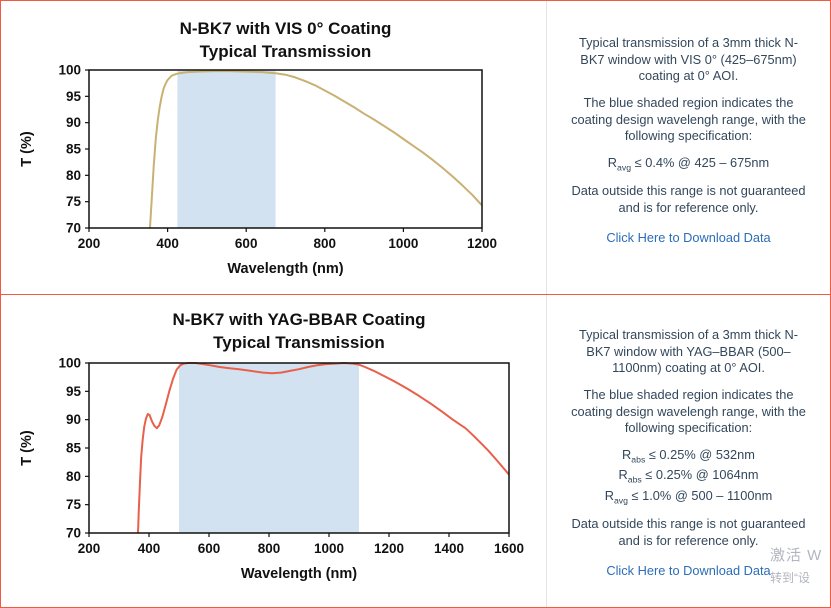 The width and height of the screenshot is (831, 608). Describe the element at coordinates (796, 555) in the screenshot. I see `watermark-line: 激活 W` at that location.